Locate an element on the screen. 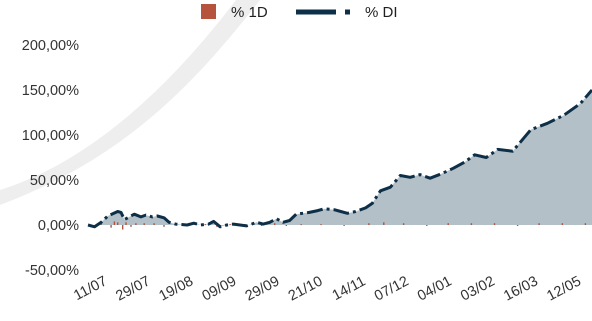 The image size is (592, 321). x-tick-label: 04/01 is located at coordinates (435, 288).